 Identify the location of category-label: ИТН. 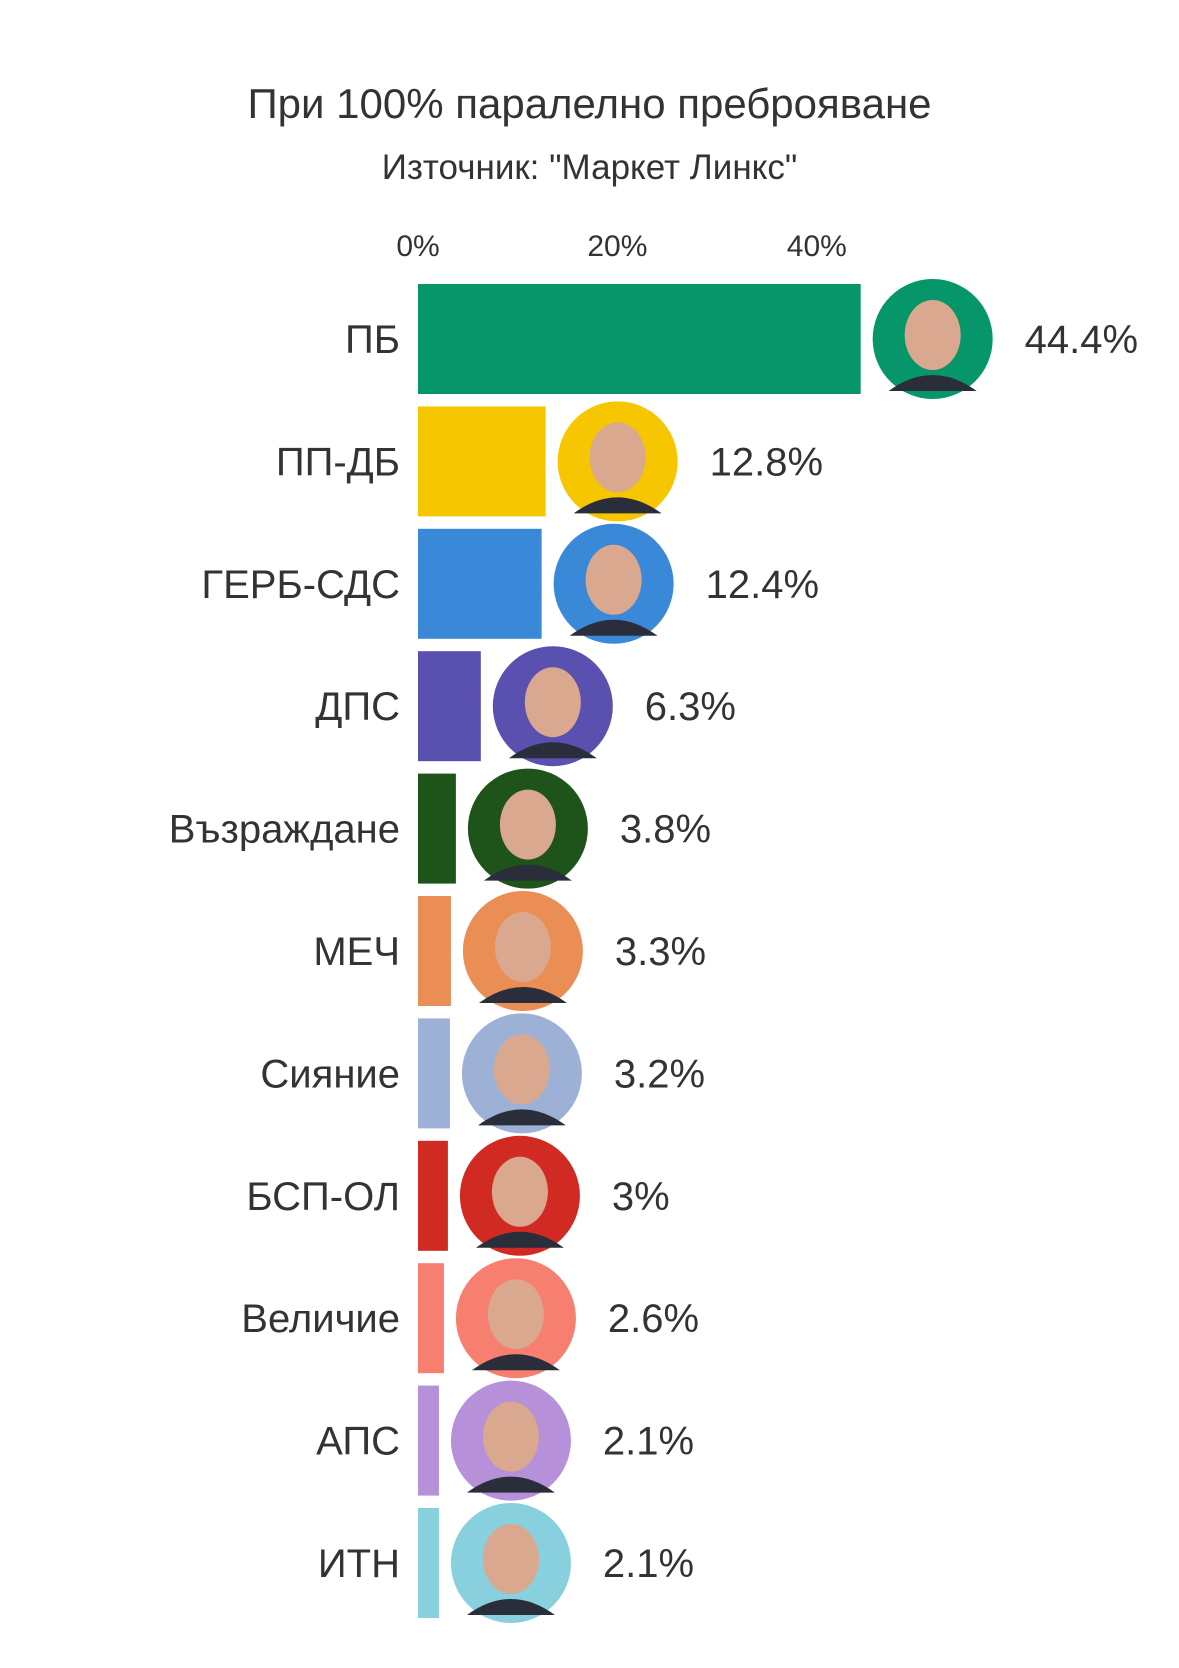
(359, 1564).